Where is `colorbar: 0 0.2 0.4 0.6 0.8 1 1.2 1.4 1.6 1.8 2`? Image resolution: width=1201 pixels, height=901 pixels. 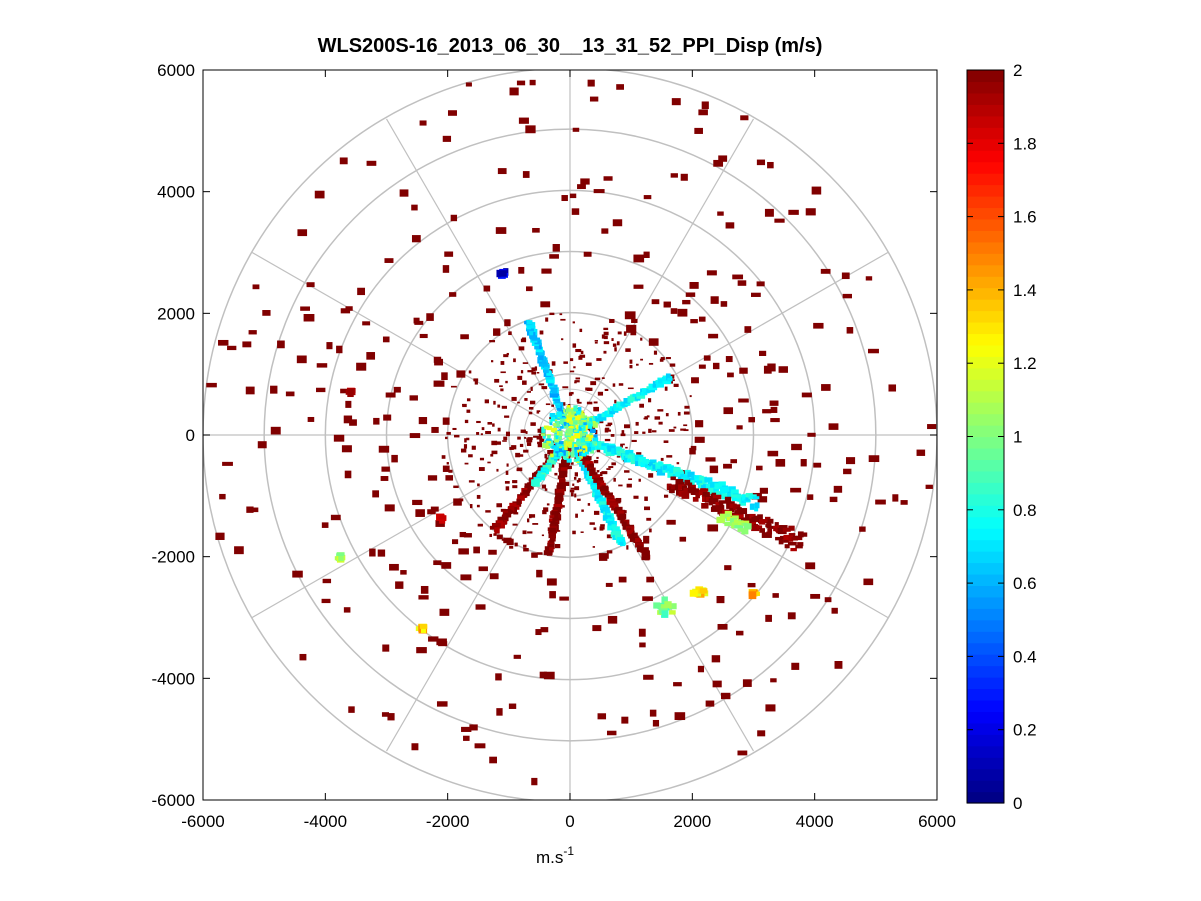 colorbar: 0 0.2 0.4 0.6 0.8 1 1.2 1.4 1.6 1.8 2 is located at coordinates (1001, 437).